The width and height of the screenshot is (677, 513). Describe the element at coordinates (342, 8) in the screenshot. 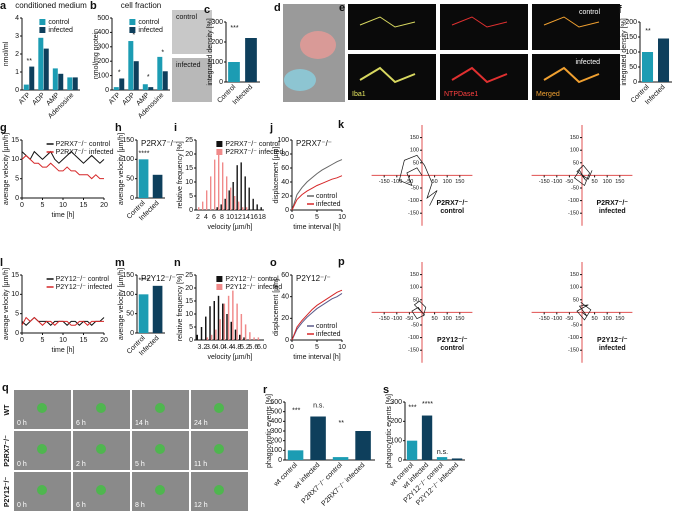

I see `panel-letter: e` at that location.